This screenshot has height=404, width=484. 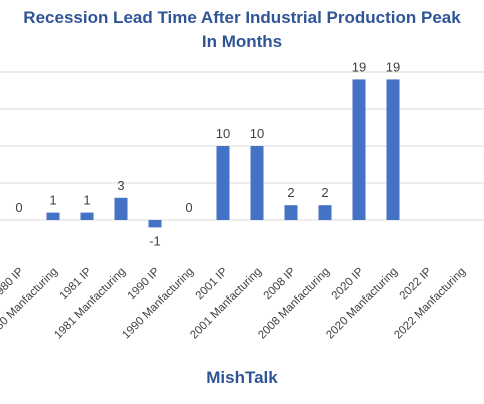 What do you see at coordinates (155, 240) in the screenshot?
I see `data-label: -1` at bounding box center [155, 240].